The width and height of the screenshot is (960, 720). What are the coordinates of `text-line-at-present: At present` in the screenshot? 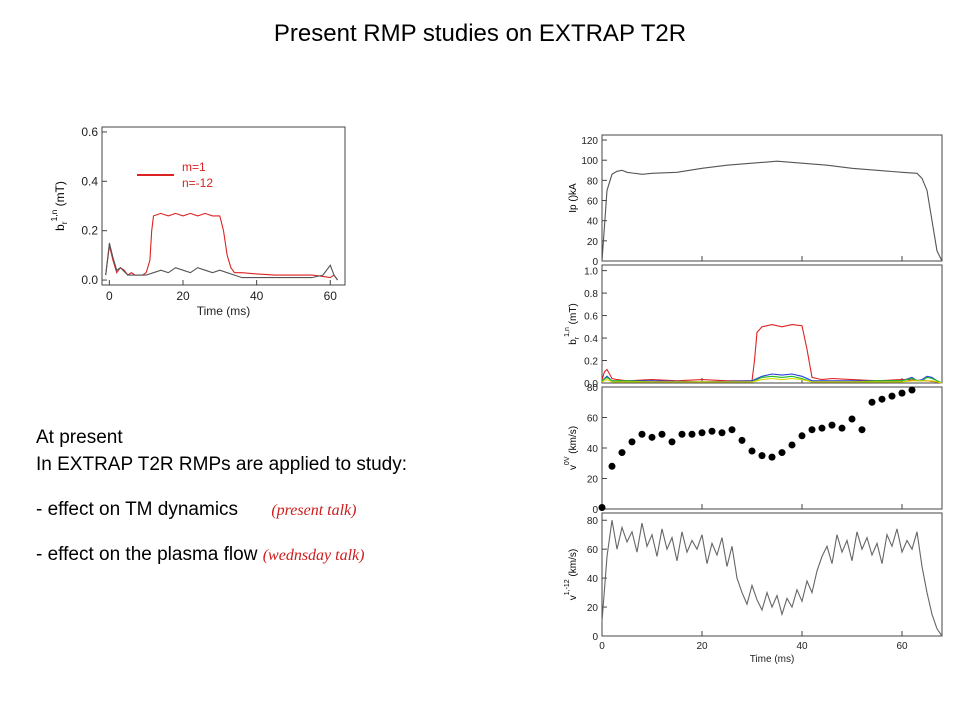 It's located at (79, 437).